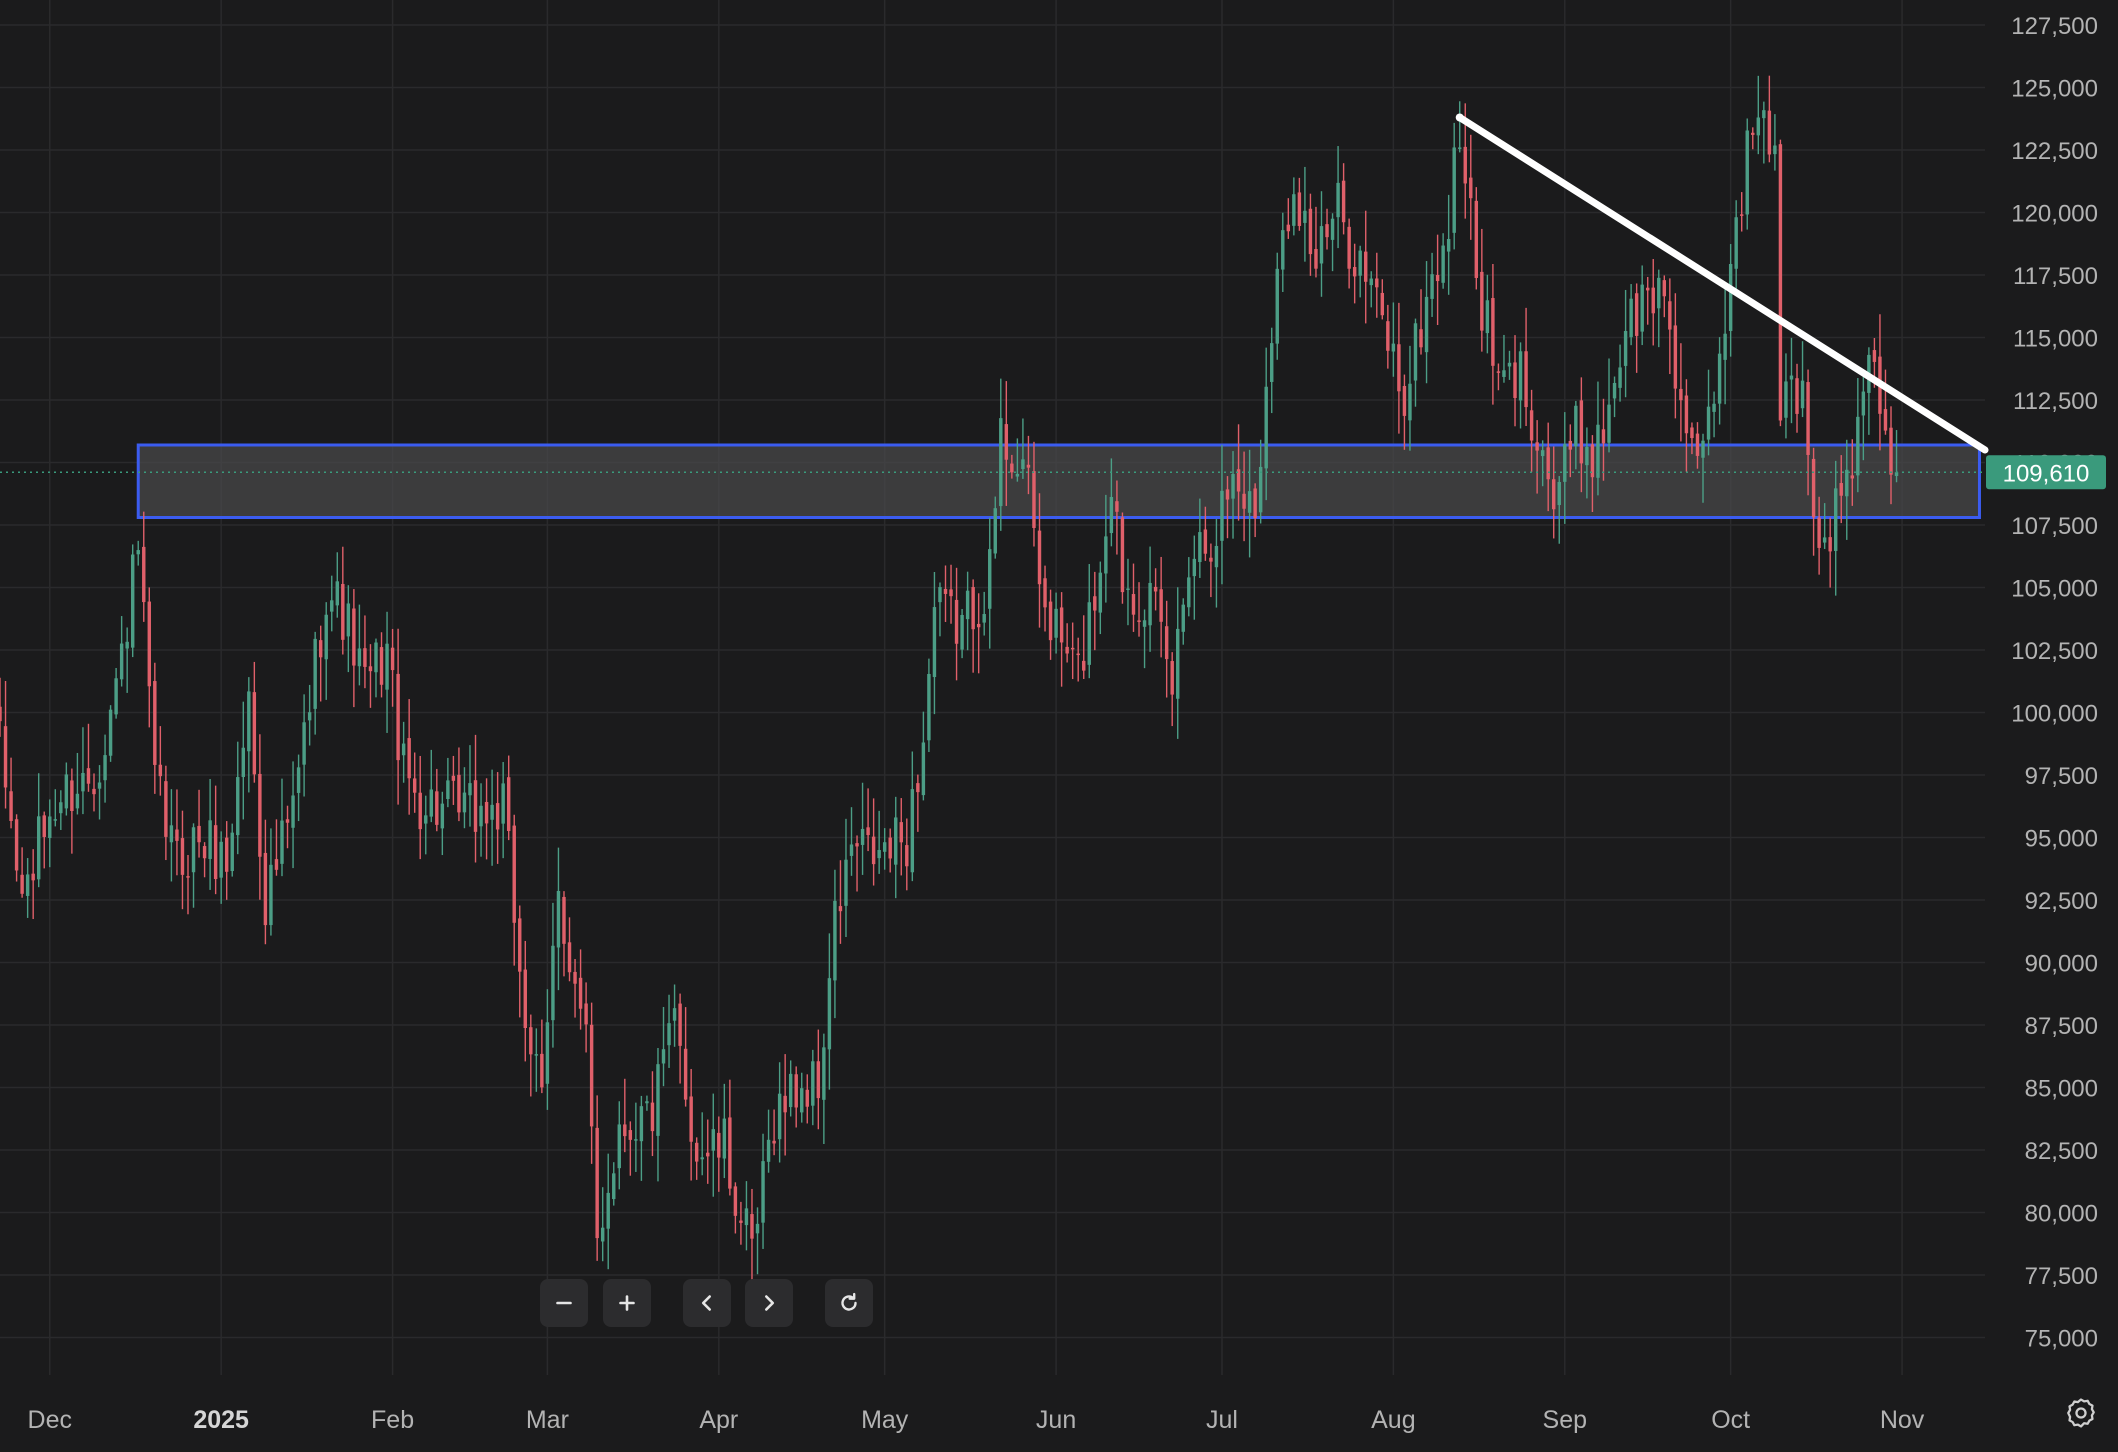 This screenshot has width=2118, height=1452. I want to click on scroll-left-button, so click(707, 1303).